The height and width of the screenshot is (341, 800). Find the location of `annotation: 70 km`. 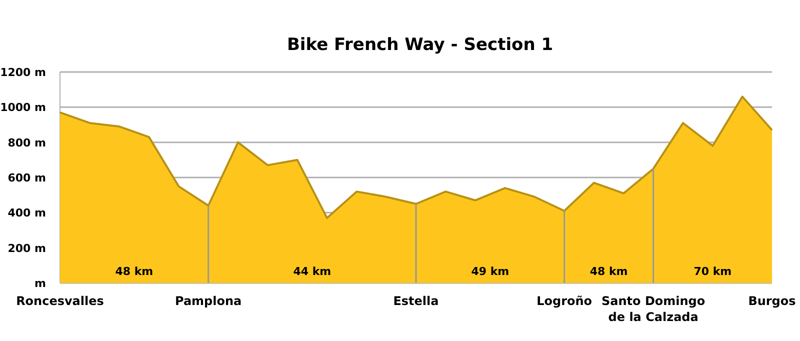

annotation: 70 km is located at coordinates (713, 271).